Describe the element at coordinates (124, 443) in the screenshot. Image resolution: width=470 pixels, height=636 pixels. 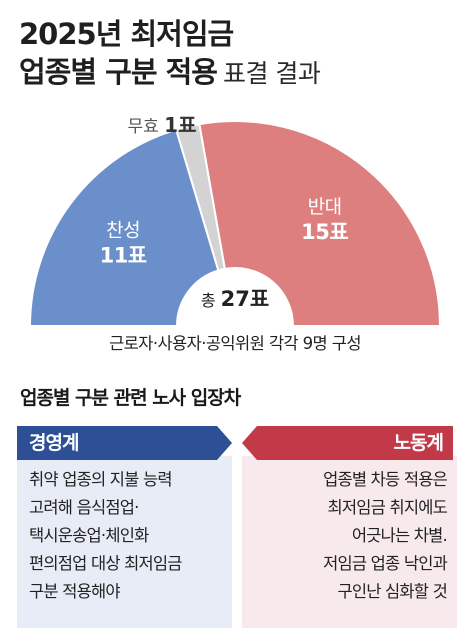
I see `employers-header: 경영계` at that location.